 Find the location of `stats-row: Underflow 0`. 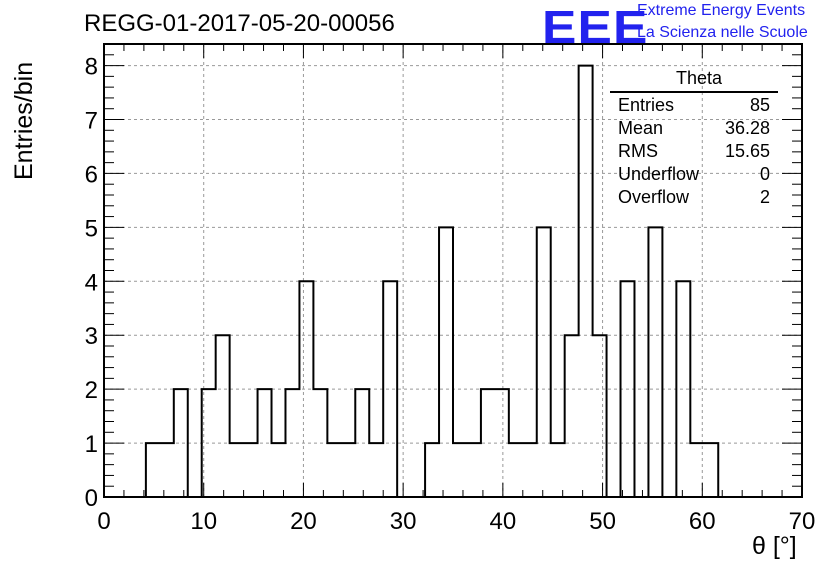

stats-row: Underflow 0 is located at coordinates (694, 174).